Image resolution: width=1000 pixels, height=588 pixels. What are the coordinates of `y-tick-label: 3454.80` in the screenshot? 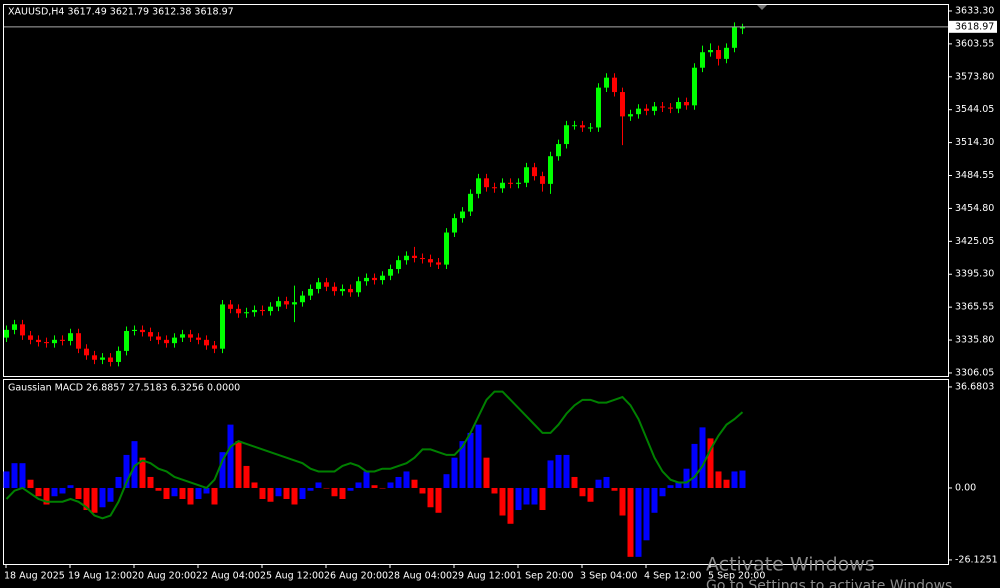 It's located at (974, 208).